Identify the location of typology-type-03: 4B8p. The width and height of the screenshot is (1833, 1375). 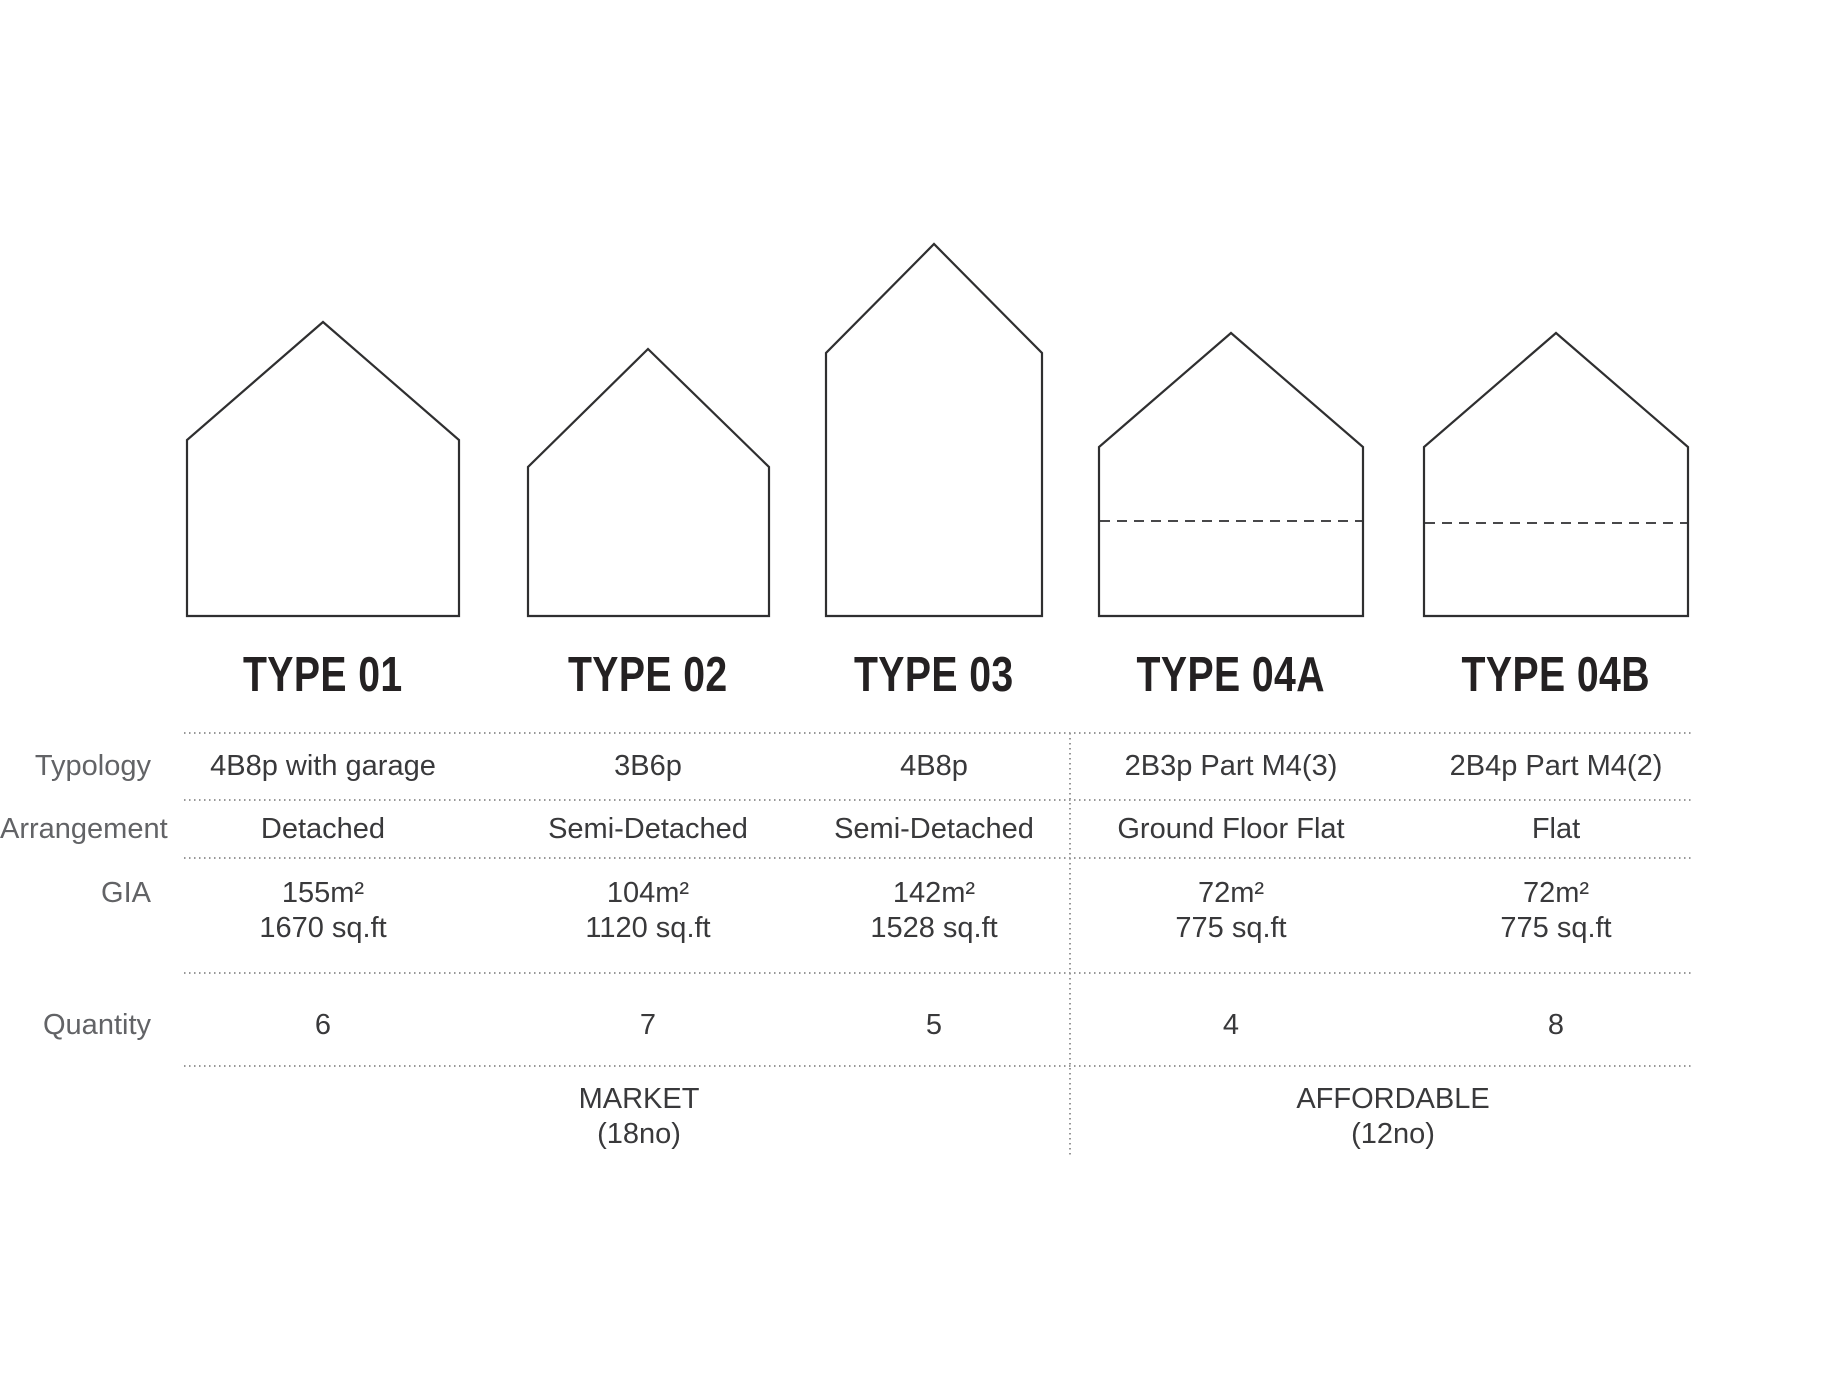
(934, 766).